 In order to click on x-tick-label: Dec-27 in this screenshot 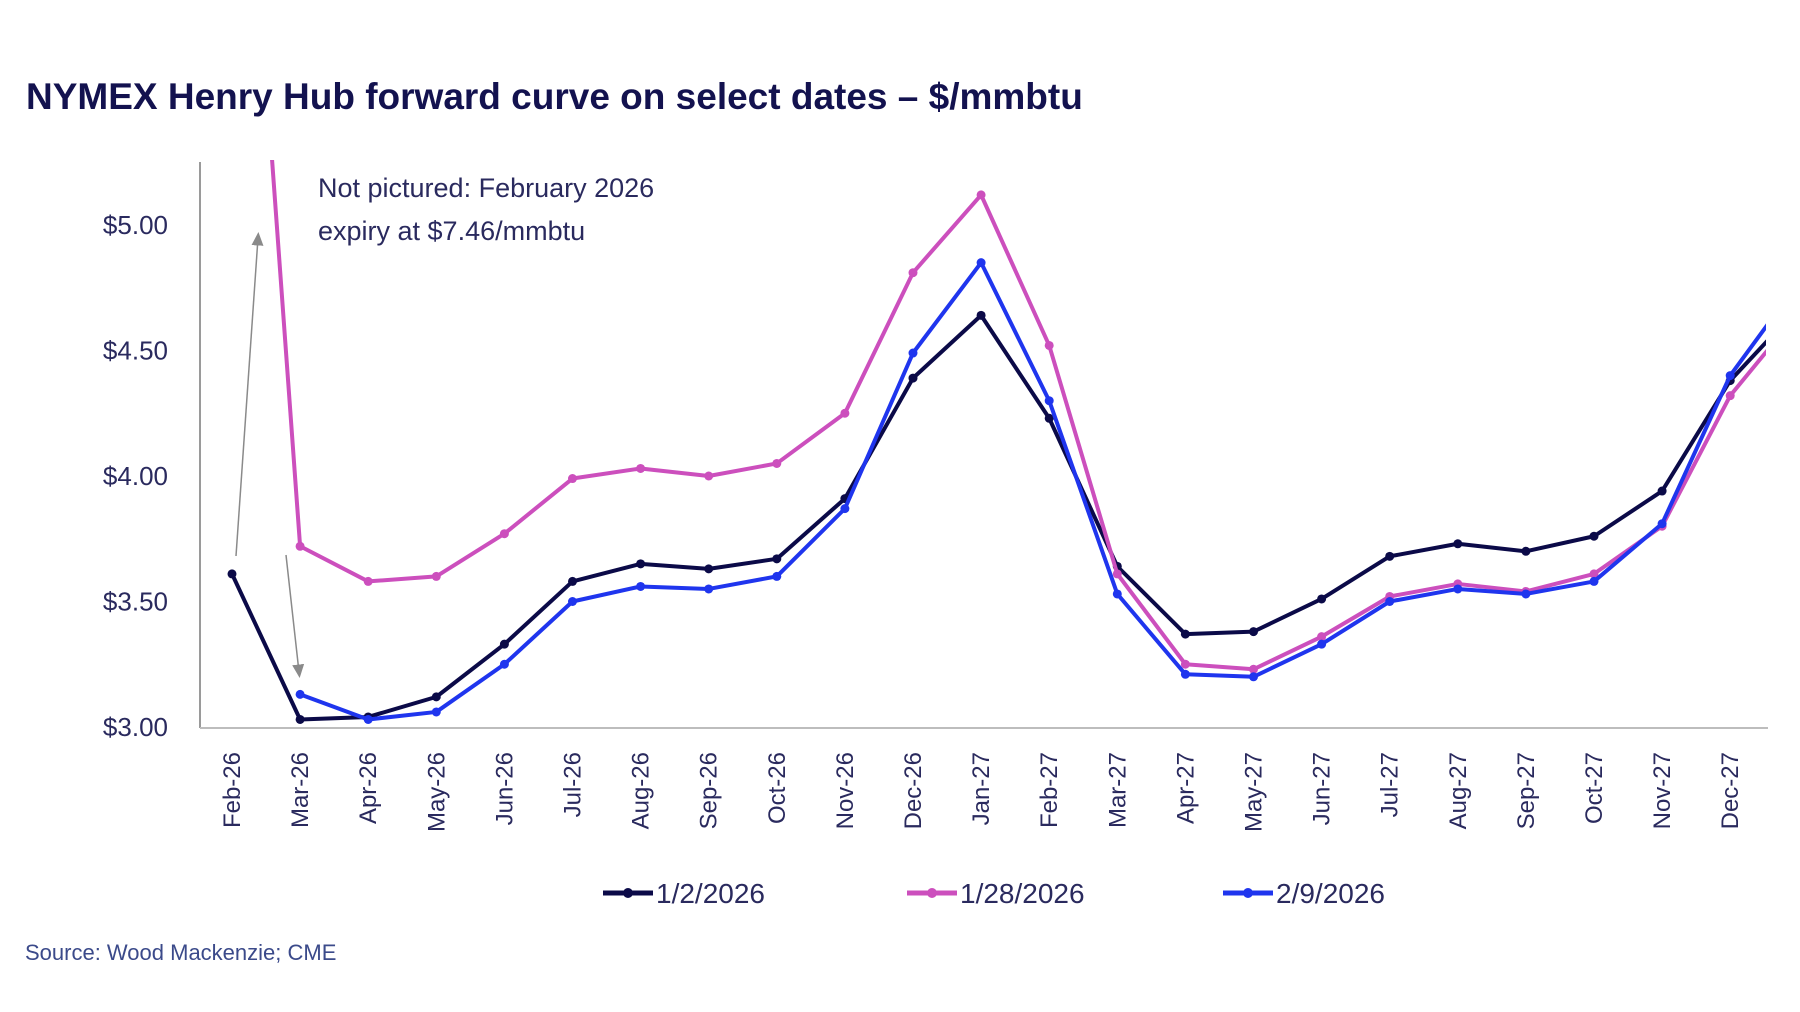, I will do `click(1730, 790)`.